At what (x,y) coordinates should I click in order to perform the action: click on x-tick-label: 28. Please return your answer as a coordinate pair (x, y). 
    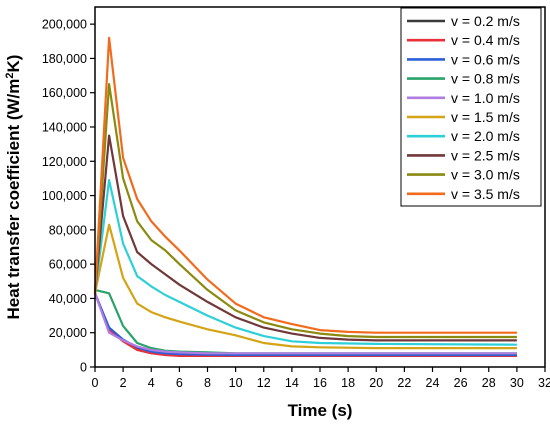
    Looking at the image, I should click on (489, 383).